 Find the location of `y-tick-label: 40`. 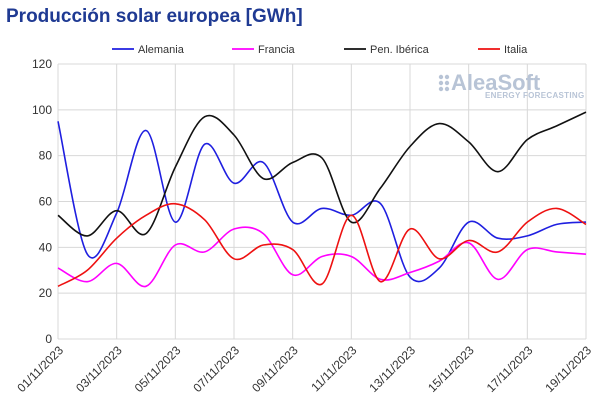

y-tick-label: 40 is located at coordinates (46, 247).